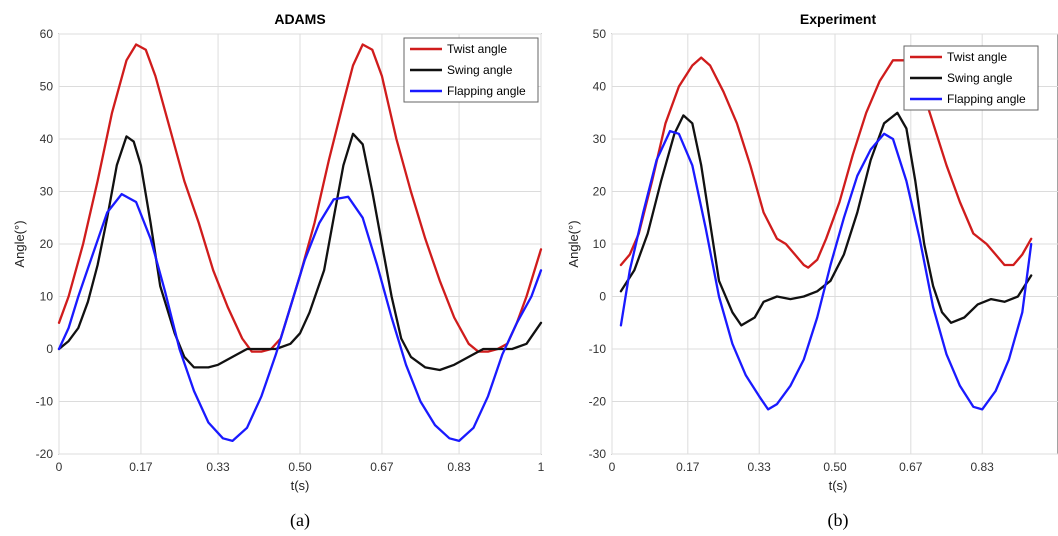 The width and height of the screenshot is (1058, 536). I want to click on x-ticks: 0 0.17 0.33 0.50 0.67 0.83 1, so click(300, 467).